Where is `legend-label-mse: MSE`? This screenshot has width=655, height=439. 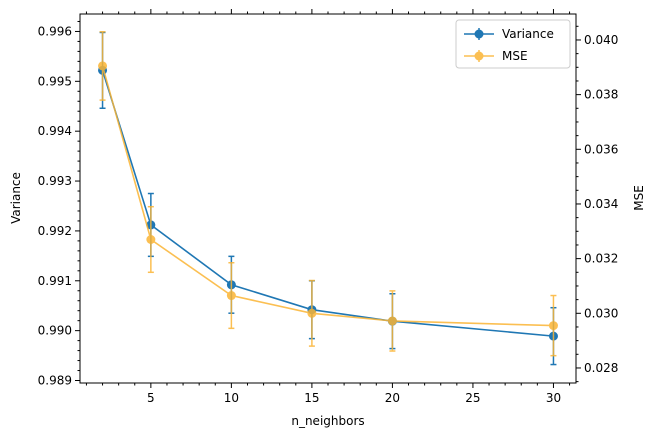 legend-label-mse: MSE is located at coordinates (515, 56).